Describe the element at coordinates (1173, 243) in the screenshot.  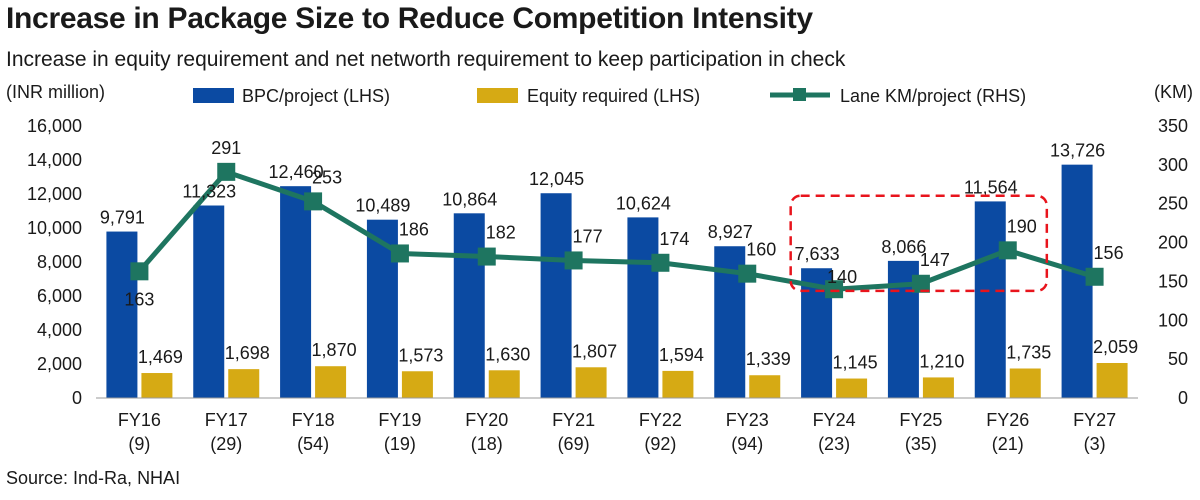
I see `right-axis-tick: 200` at that location.